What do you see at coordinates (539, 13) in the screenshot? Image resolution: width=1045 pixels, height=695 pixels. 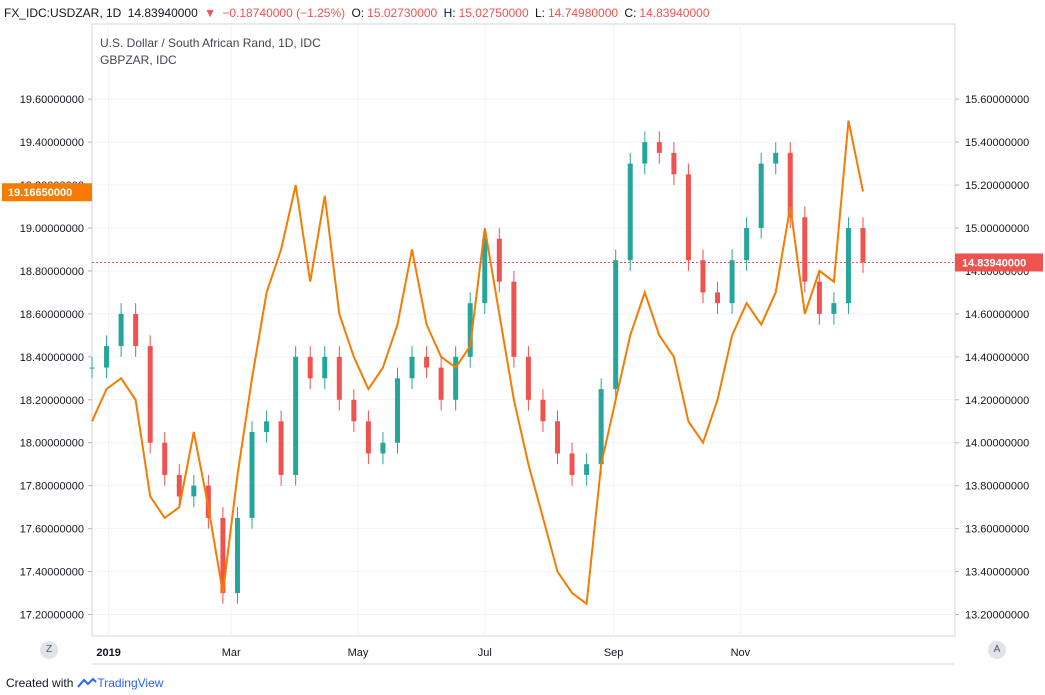 I see `low-label: L:` at bounding box center [539, 13].